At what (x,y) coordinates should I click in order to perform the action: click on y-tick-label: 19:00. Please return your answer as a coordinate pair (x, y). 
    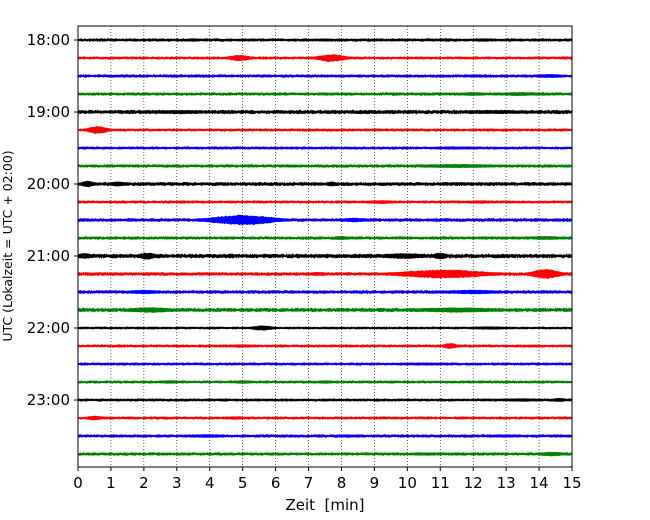
    Looking at the image, I should click on (48, 112).